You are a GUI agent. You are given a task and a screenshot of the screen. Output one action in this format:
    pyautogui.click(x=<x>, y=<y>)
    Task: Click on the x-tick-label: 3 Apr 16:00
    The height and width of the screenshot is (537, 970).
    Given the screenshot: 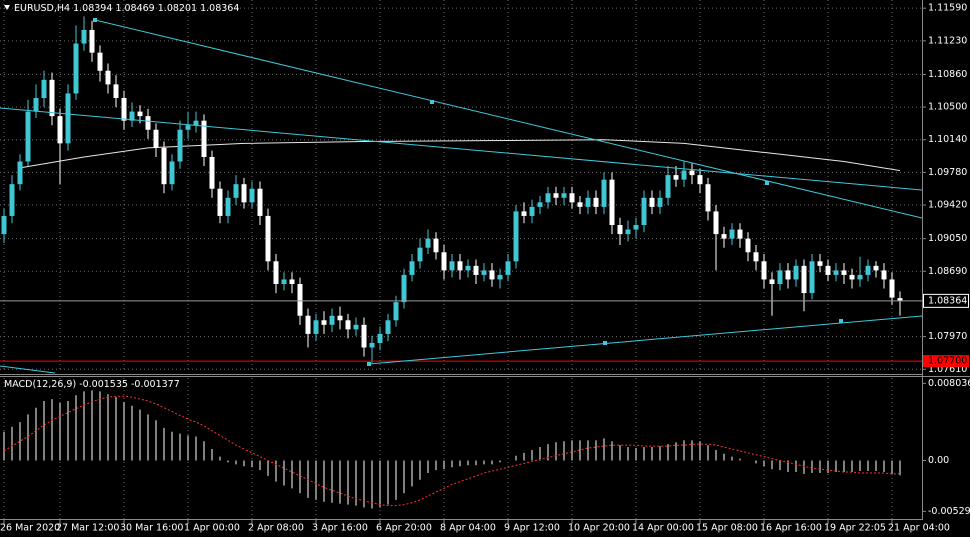 What is the action you would take?
    pyautogui.click(x=340, y=528)
    